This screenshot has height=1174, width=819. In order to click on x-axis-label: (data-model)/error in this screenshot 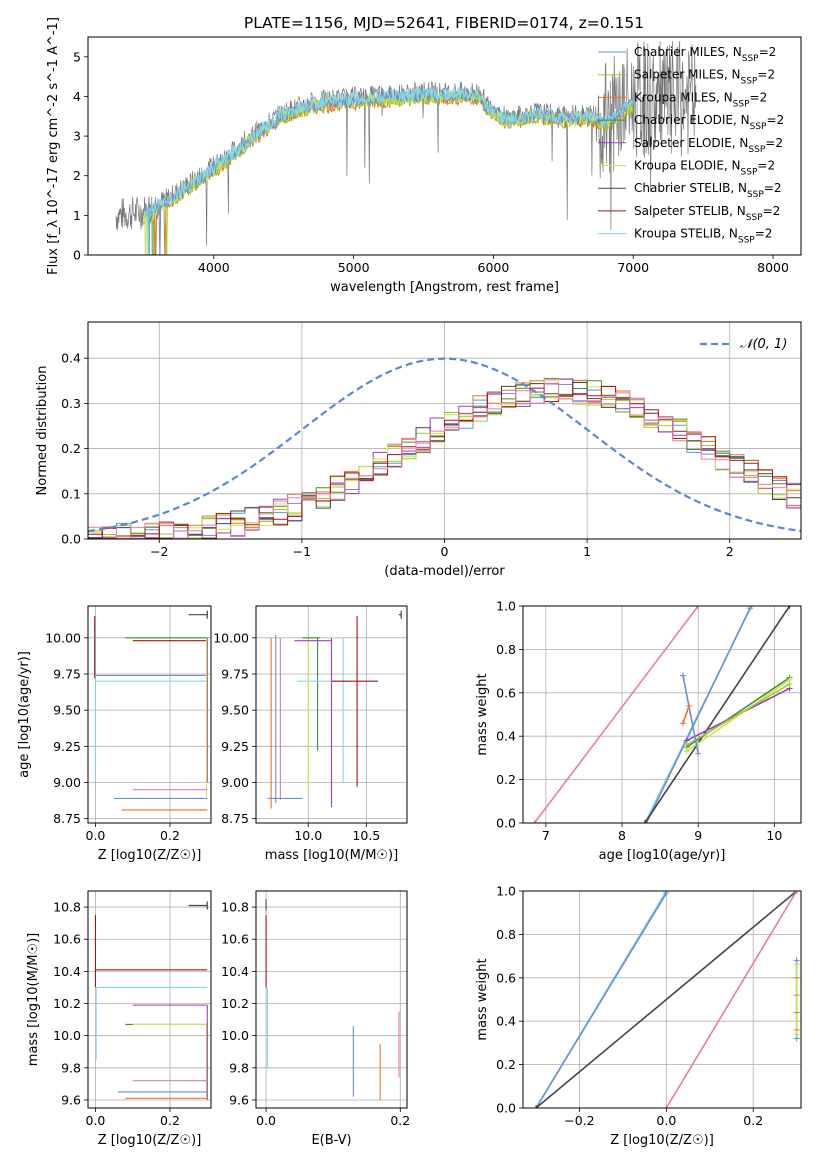, I will do `click(444, 571)`.